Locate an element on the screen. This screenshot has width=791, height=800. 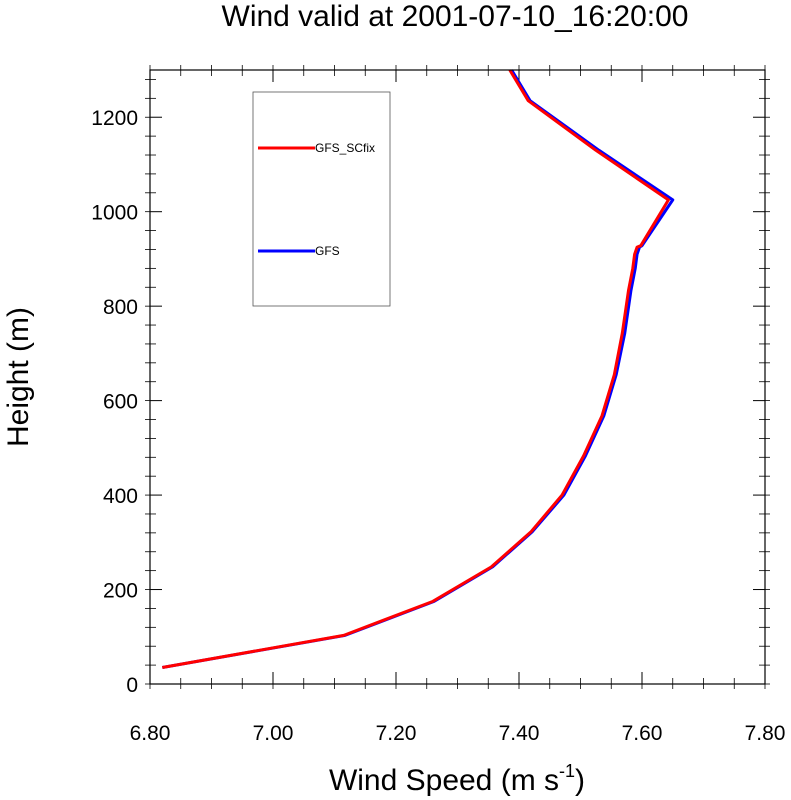
x-tick-label: 7.60 is located at coordinates (642, 733).